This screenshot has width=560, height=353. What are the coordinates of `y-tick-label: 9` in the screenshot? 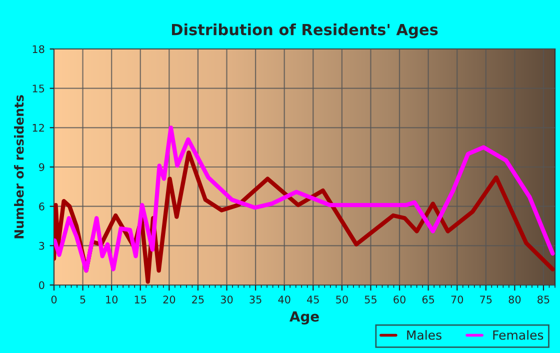 It's located at (41, 167).